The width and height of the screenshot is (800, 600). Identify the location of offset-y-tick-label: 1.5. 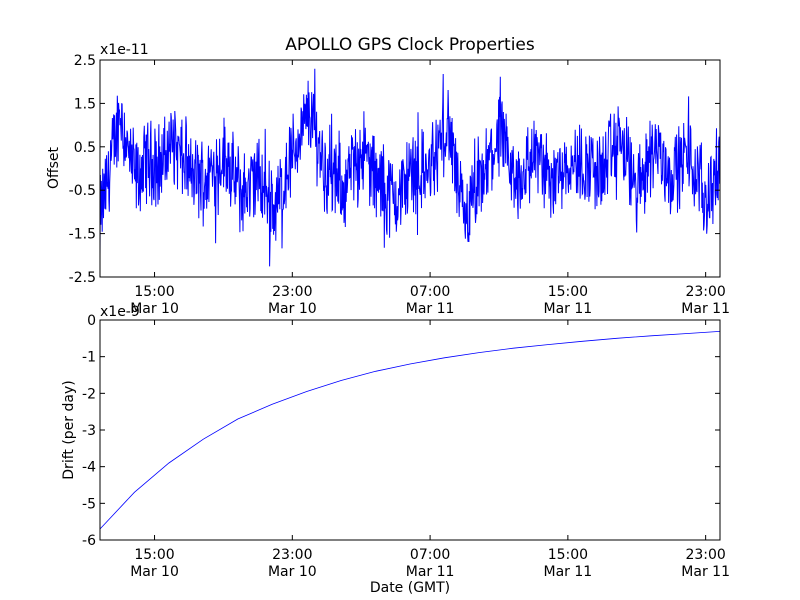
(85, 104).